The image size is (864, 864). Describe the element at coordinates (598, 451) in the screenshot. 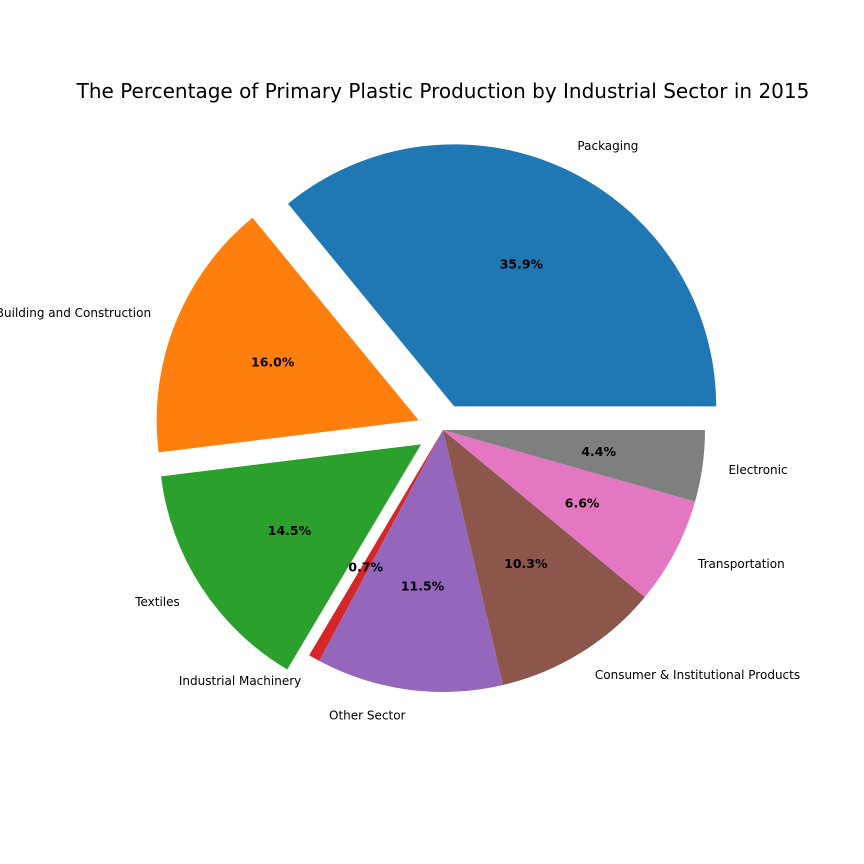

I see `slice-pct-electronic: 4.4%` at that location.